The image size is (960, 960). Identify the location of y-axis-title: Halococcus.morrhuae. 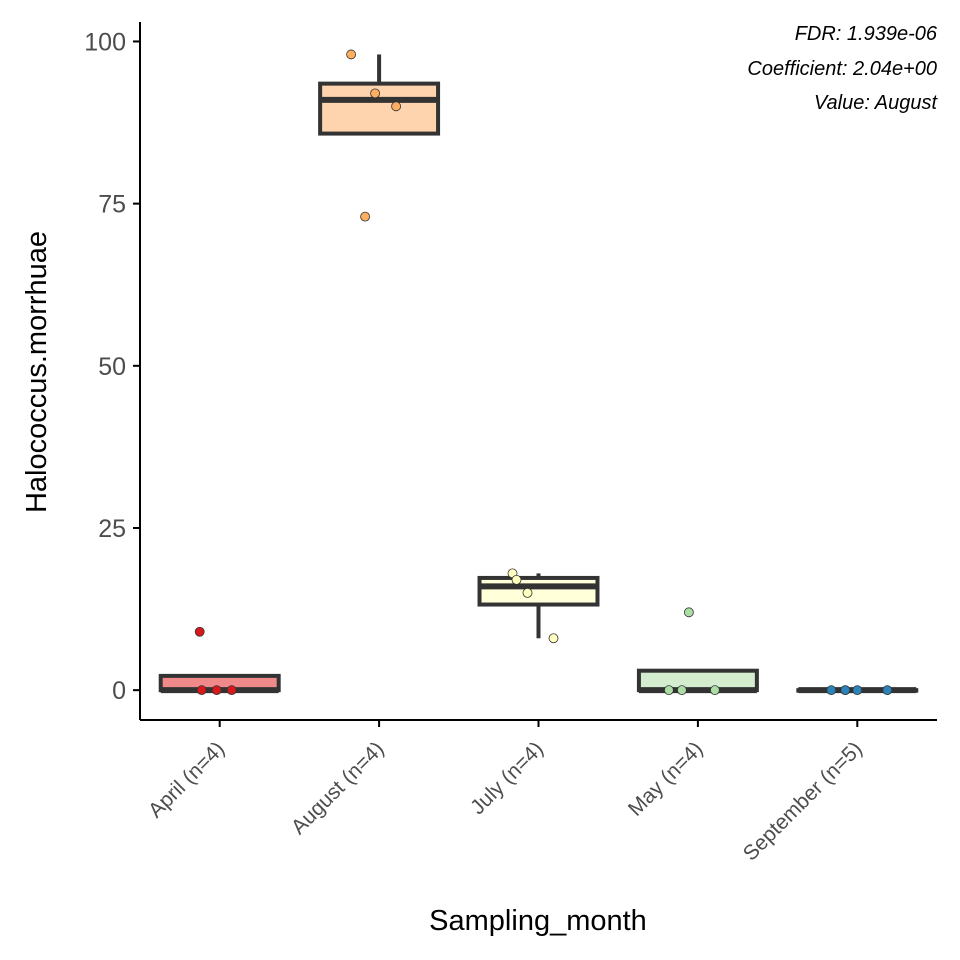
(37, 372).